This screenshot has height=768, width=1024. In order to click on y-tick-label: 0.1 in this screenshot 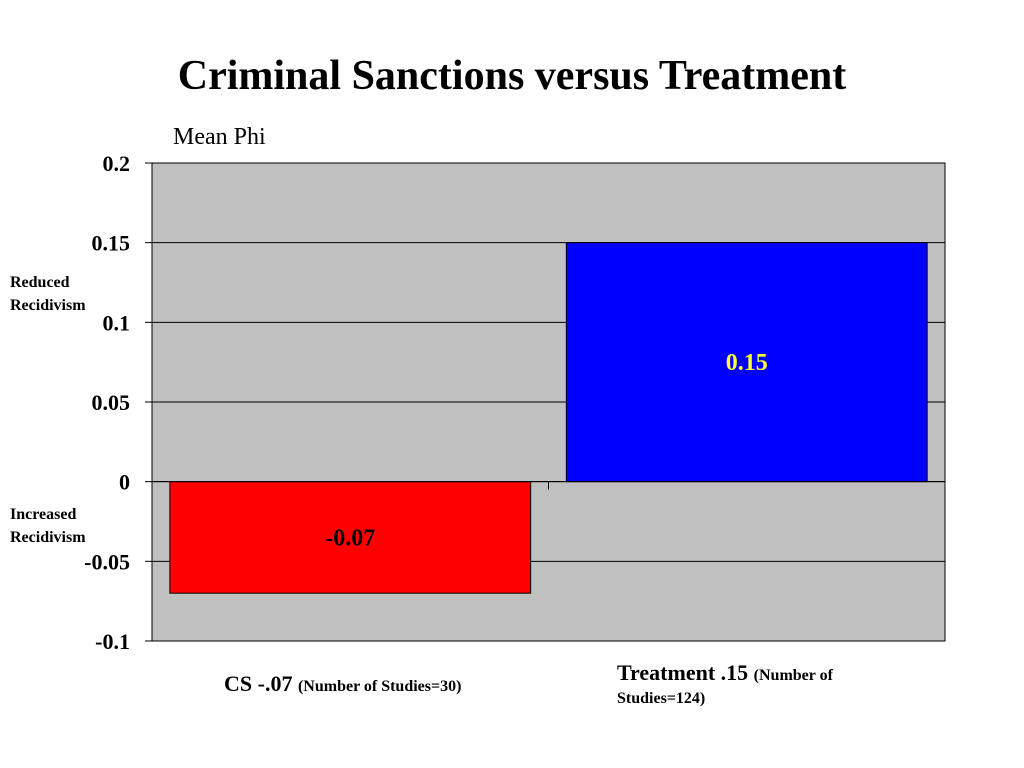, I will do `click(117, 322)`.